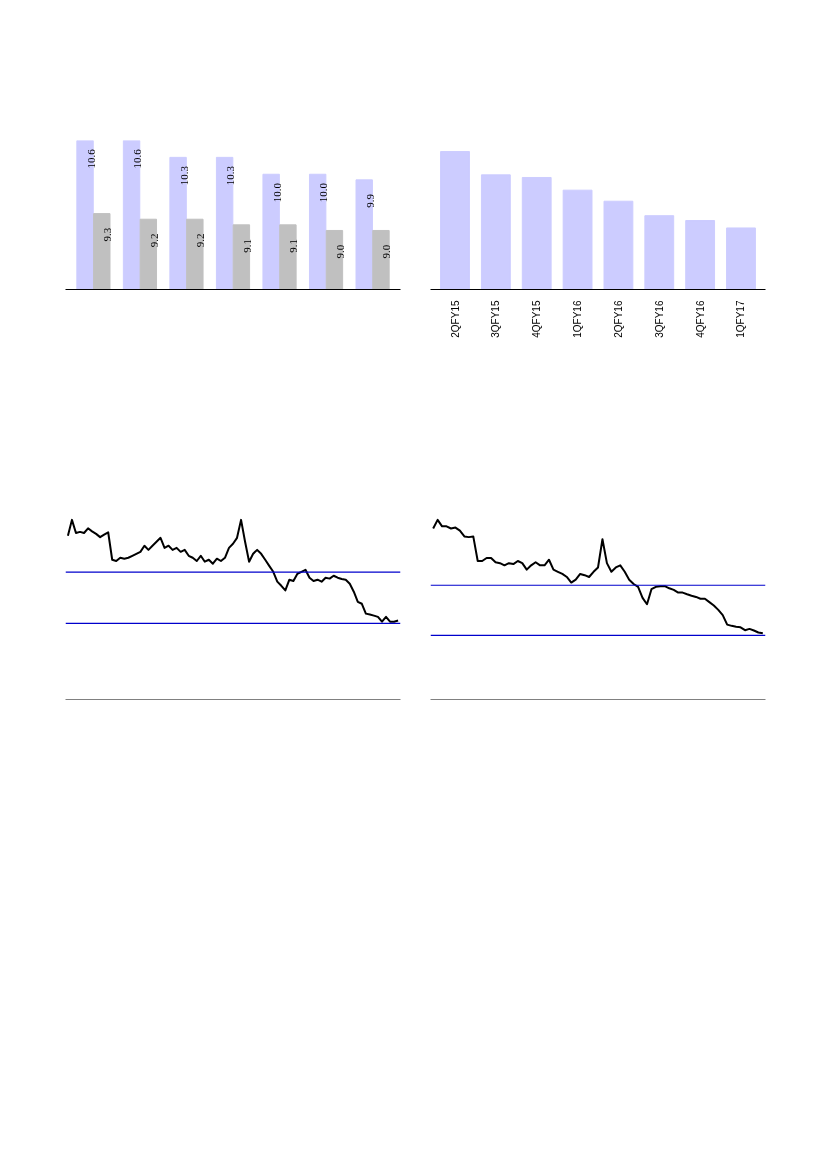 The image size is (827, 1169). What do you see at coordinates (369, 200) in the screenshot?
I see `data-label: 9.9` at bounding box center [369, 200].